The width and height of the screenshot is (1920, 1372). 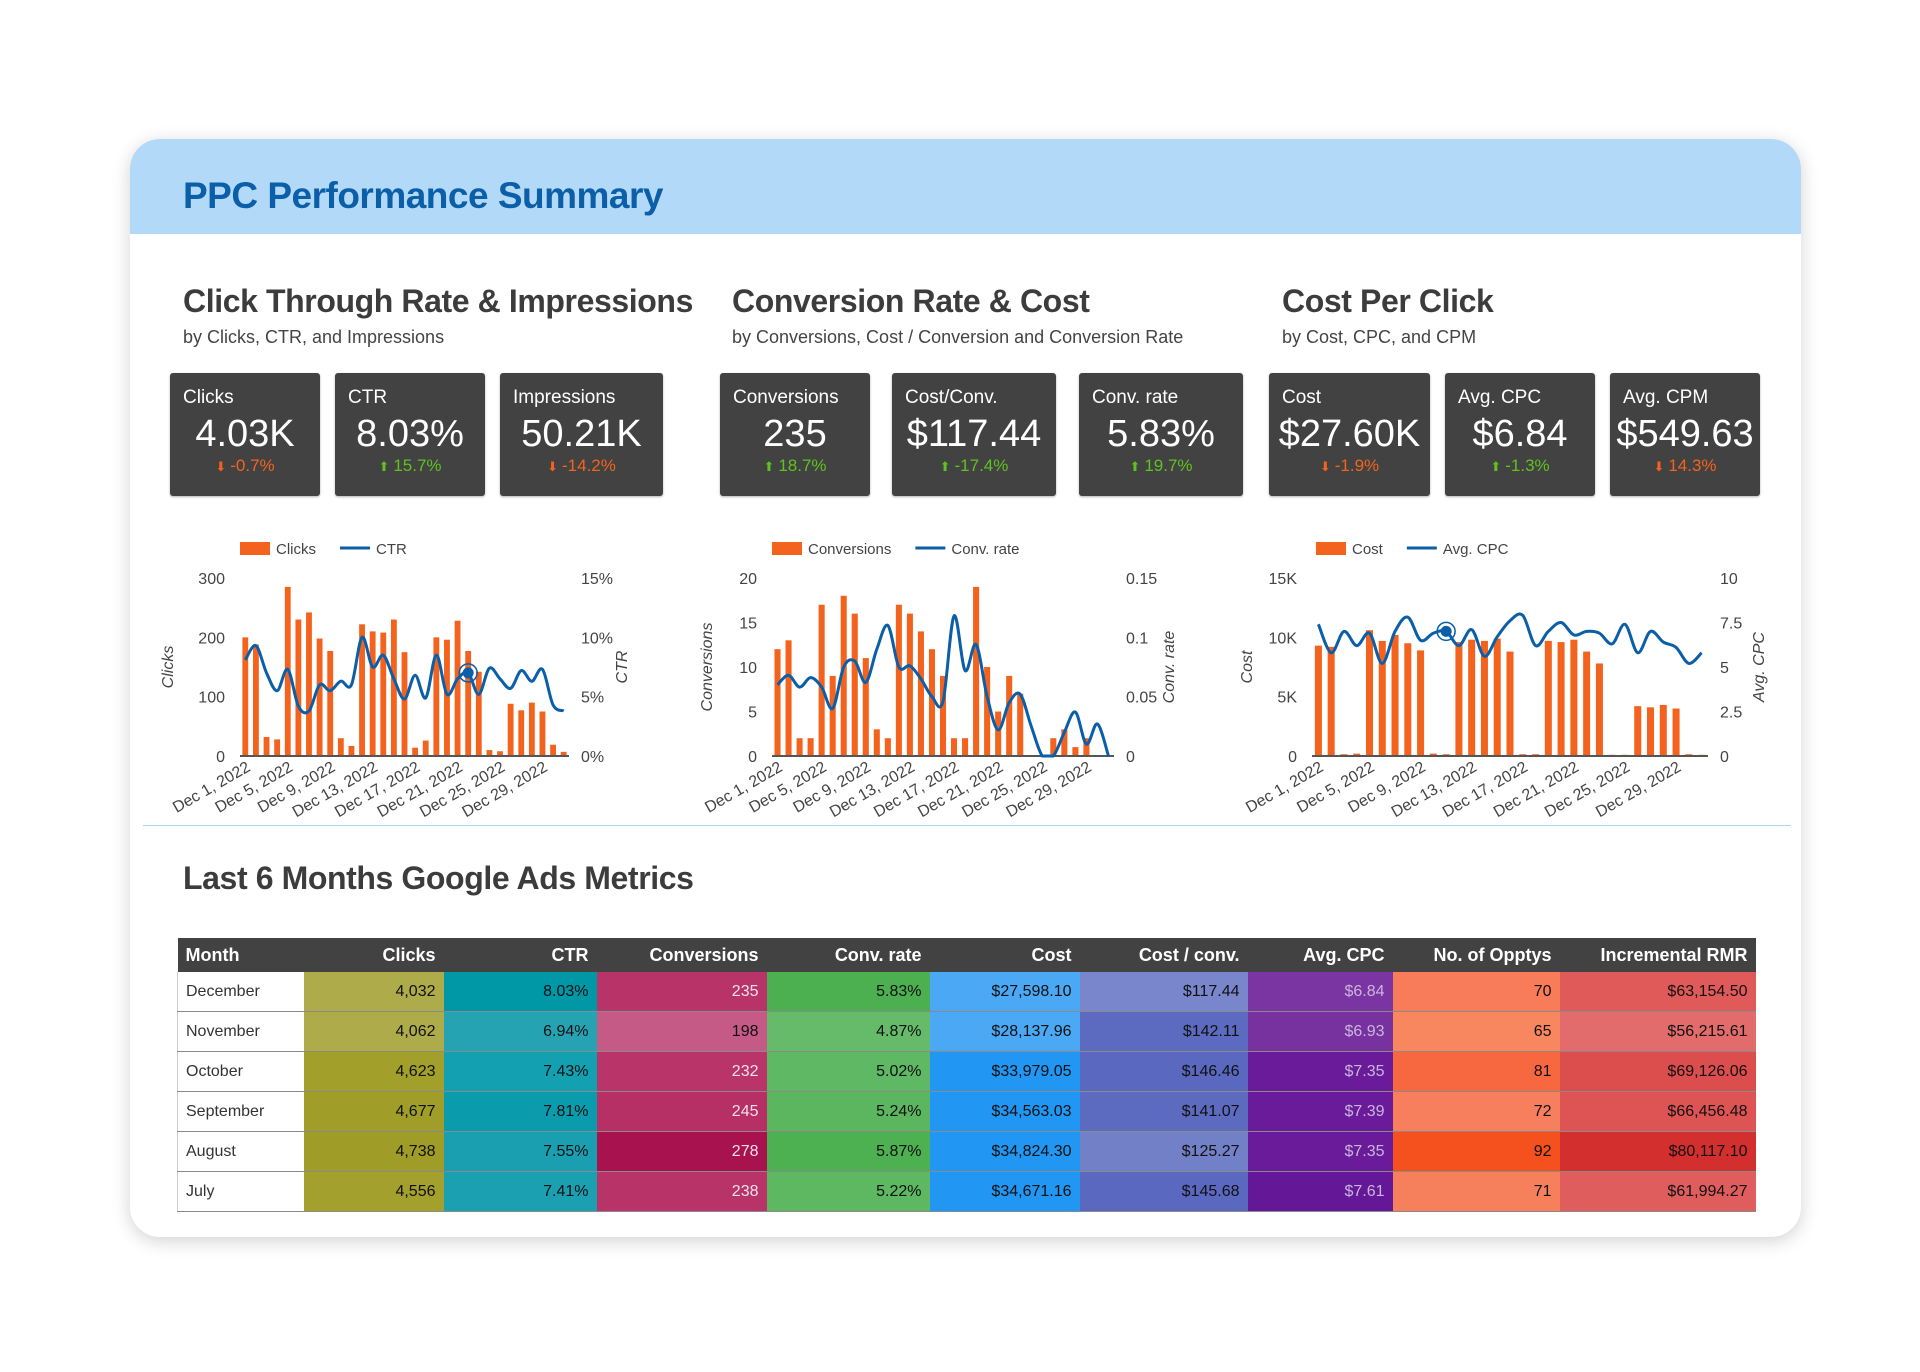 What do you see at coordinates (1685, 434) in the screenshot?
I see `kpi-card-avg-cpm: Avg. CPM $549.63 ⬇ 14.3%` at bounding box center [1685, 434].